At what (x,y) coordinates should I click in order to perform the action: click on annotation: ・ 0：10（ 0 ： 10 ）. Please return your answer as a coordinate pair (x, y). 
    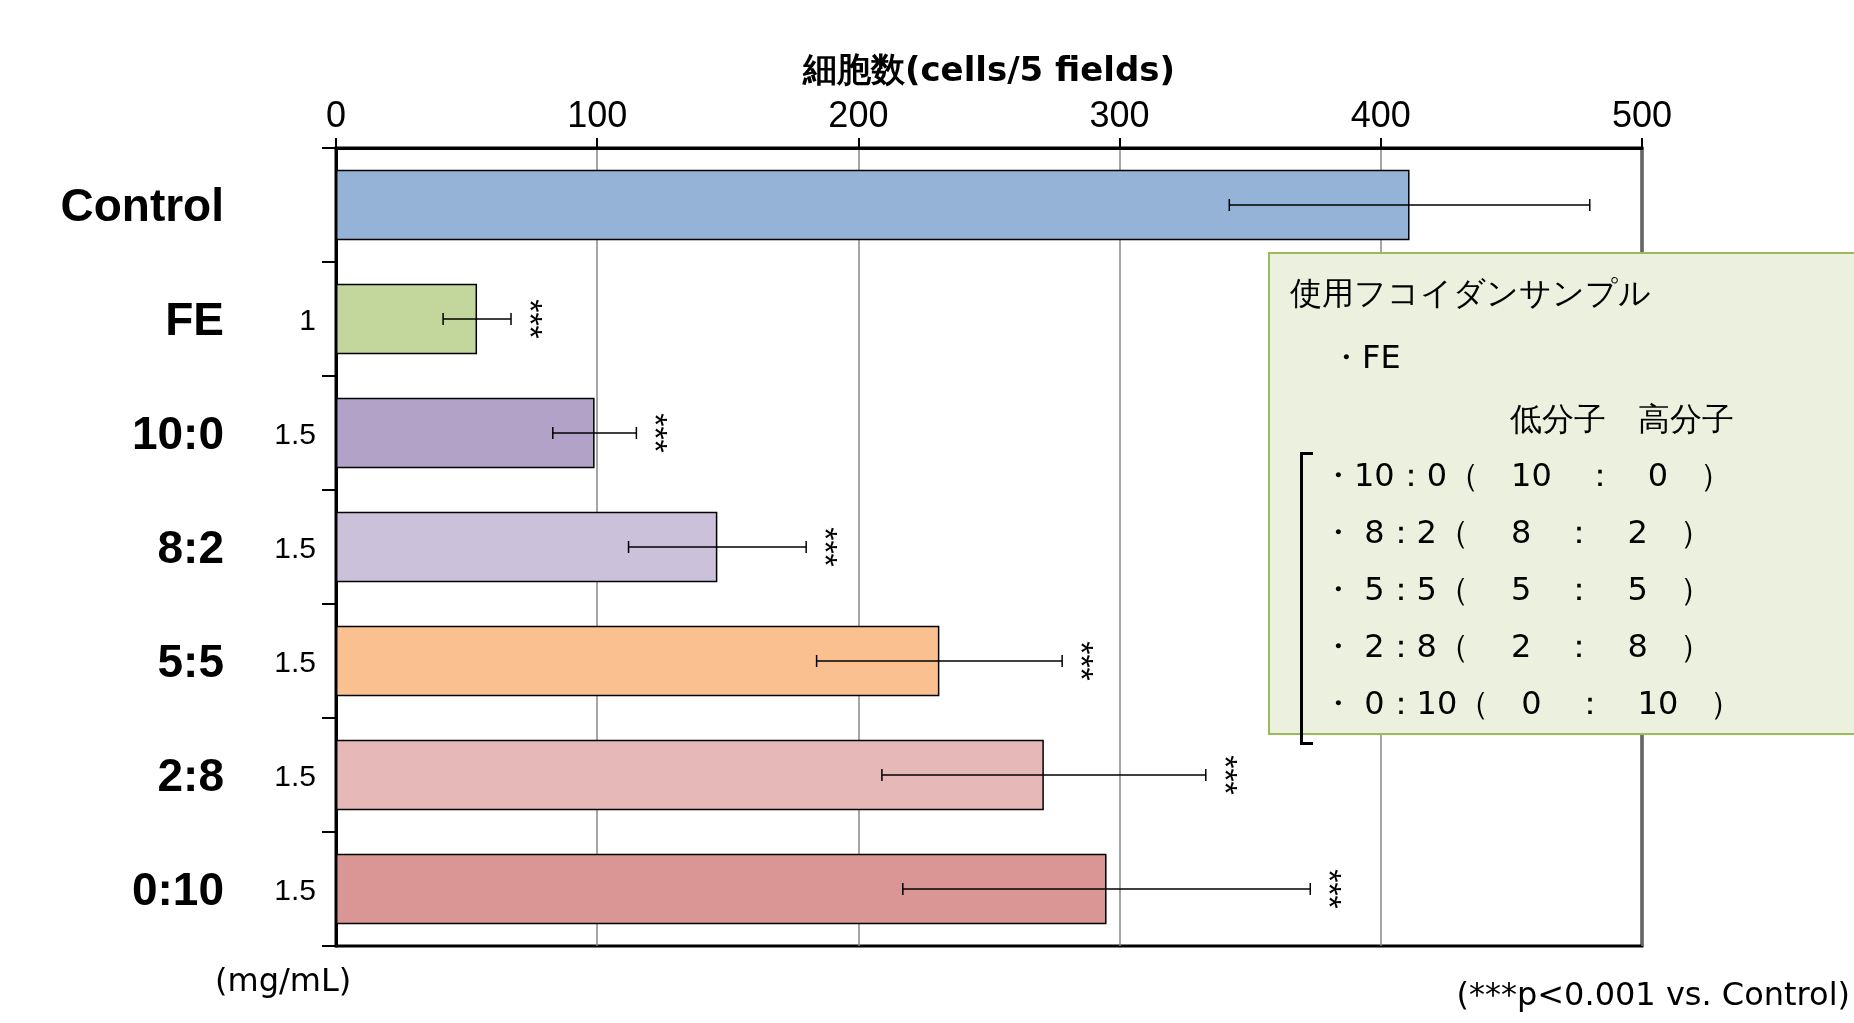
    Looking at the image, I should click on (1532, 703).